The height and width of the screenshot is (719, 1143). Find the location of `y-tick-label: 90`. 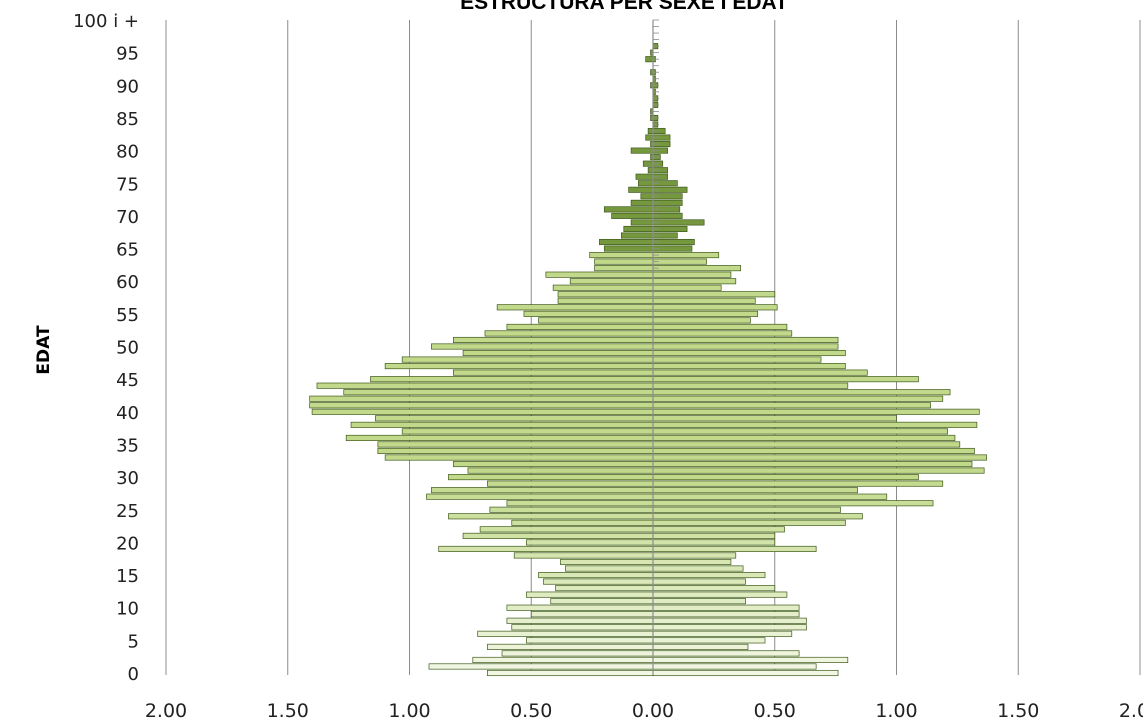

y-tick-label: 90 is located at coordinates (127, 86).